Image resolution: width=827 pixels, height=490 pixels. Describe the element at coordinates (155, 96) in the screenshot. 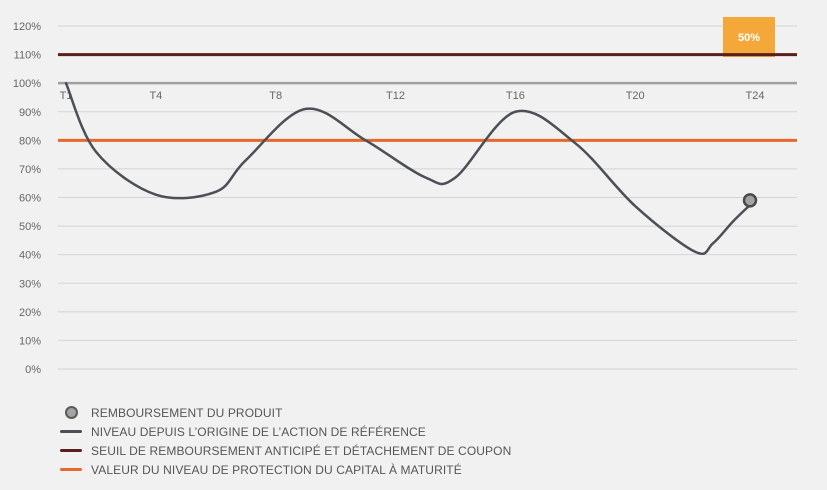

I see `x-tick-label: T4` at that location.